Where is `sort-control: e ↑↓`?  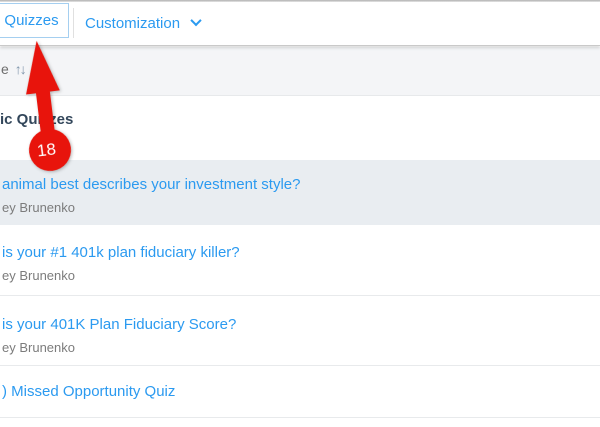
sort-control: e ↑↓ is located at coordinates (14, 69).